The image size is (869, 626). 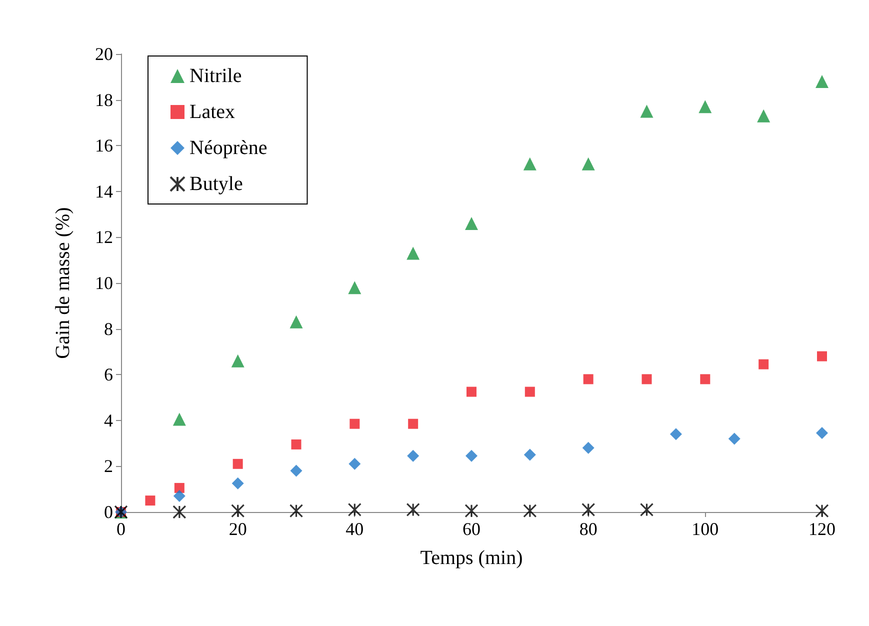 I want to click on legend-label: Nitrile, so click(x=216, y=76).